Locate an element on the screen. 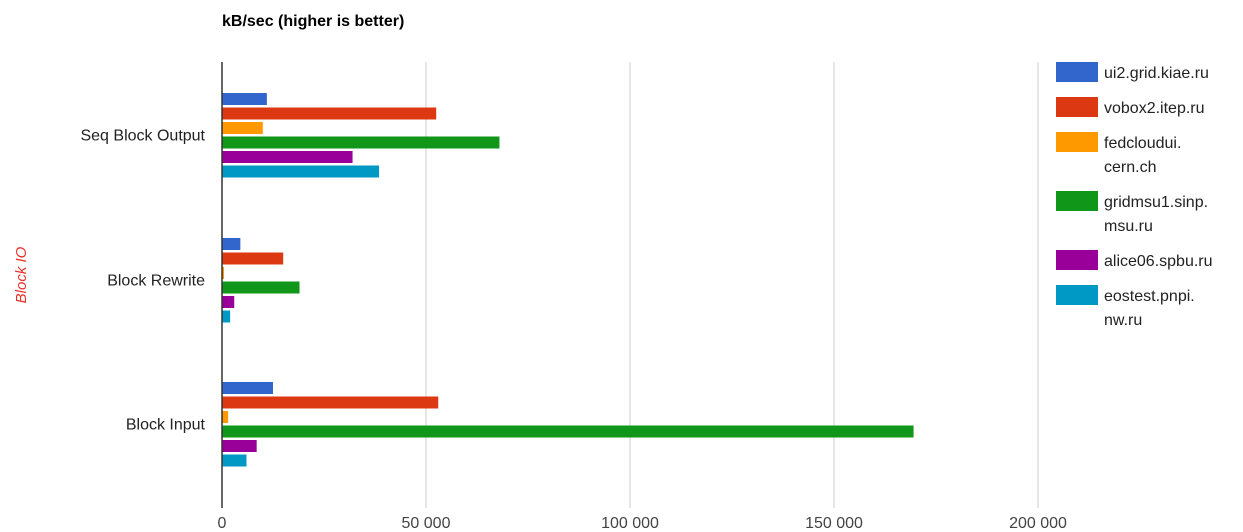 Image resolution: width=1243 pixels, height=532 pixels. category-label: Block Rewrite is located at coordinates (156, 281).